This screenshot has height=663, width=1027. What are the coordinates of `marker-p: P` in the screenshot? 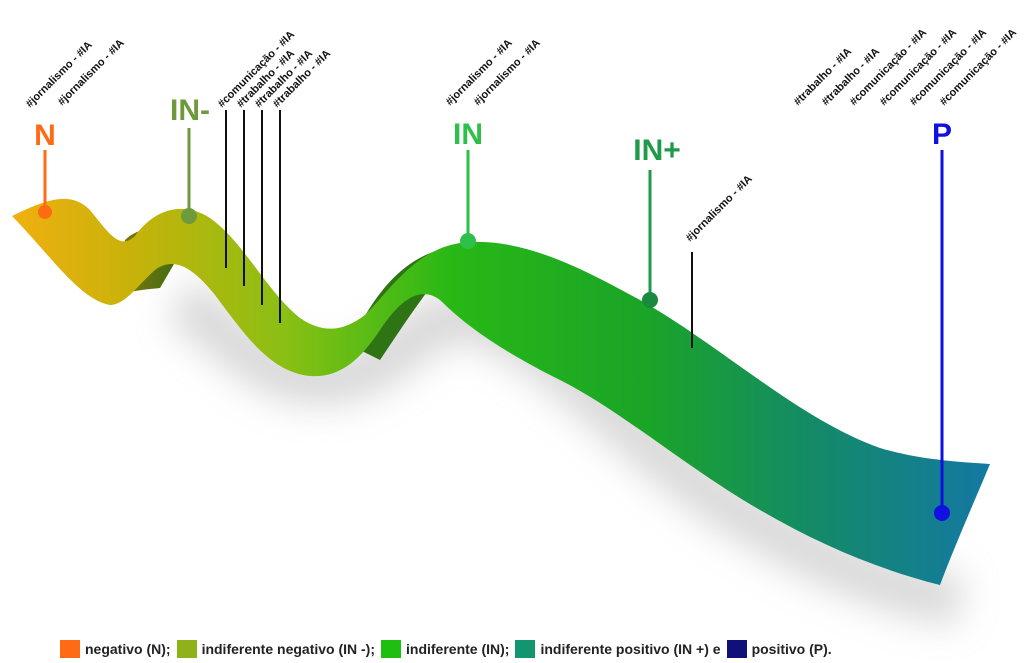 It's located at (942, 319).